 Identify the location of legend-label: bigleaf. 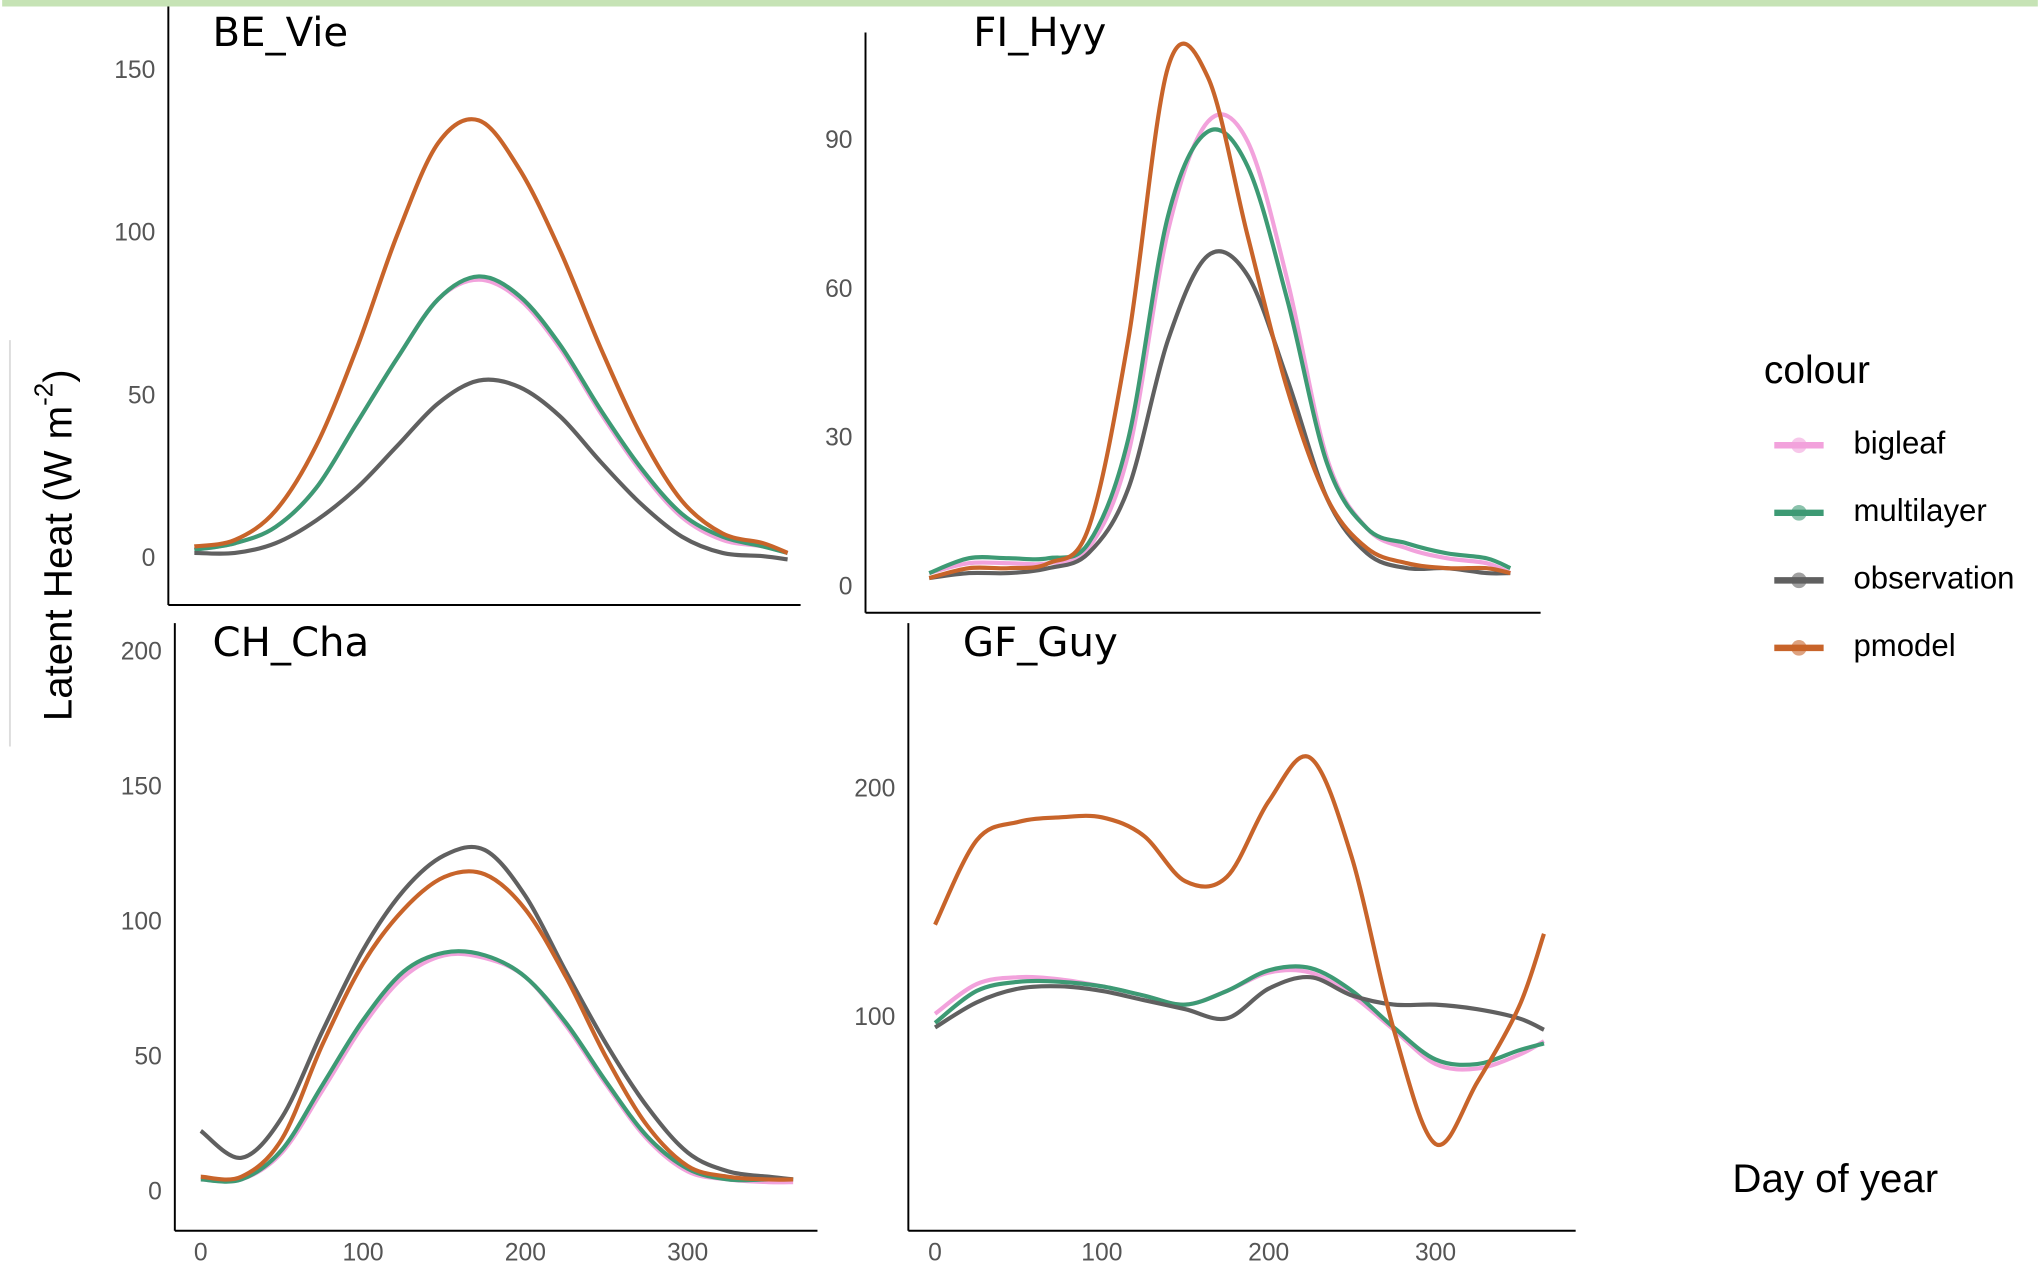
(1899, 443).